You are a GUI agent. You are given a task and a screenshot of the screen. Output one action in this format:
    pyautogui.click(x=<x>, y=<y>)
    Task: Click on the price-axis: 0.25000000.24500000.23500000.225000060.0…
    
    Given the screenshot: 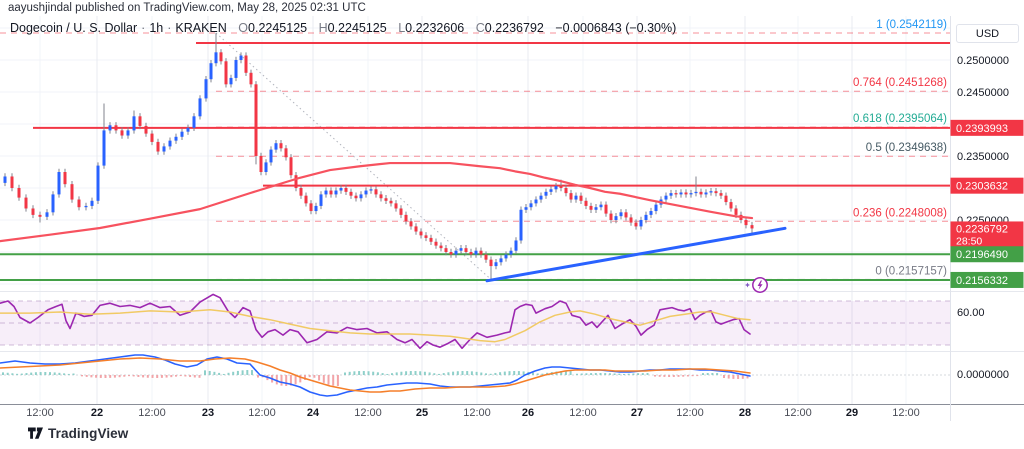 What is the action you would take?
    pyautogui.click(x=983, y=218)
    